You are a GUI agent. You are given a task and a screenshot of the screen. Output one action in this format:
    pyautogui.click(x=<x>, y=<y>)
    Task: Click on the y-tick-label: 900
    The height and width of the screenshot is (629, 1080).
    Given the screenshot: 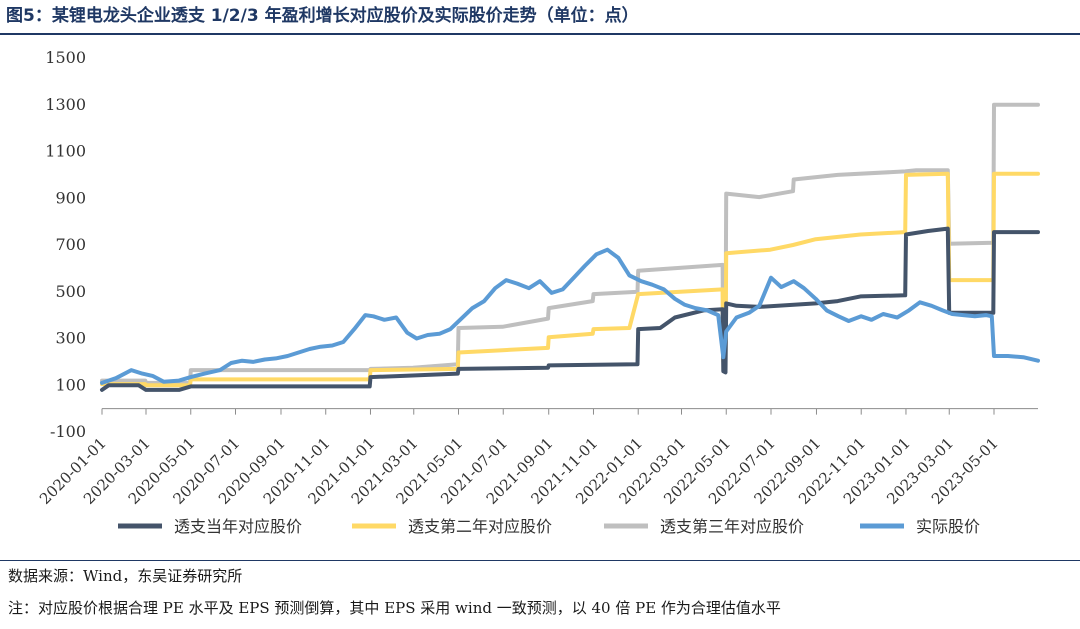 What is the action you would take?
    pyautogui.click(x=70, y=197)
    